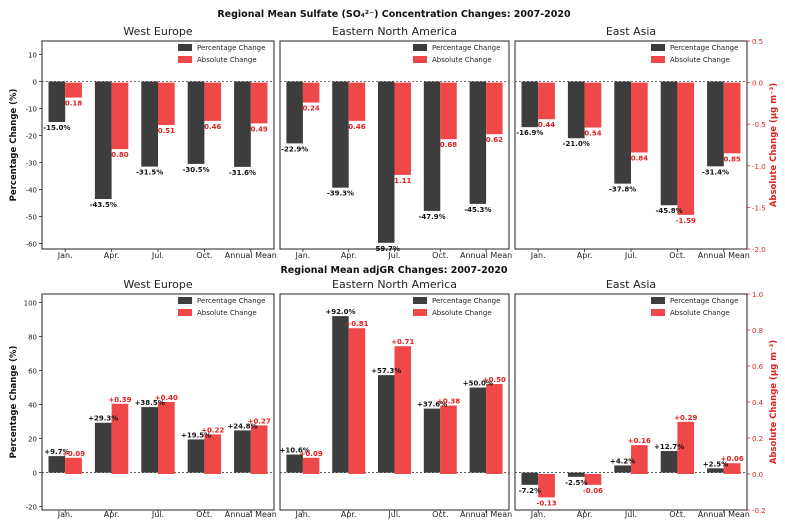  Describe the element at coordinates (35, 83) in the screenshot. I see `y-tick-label: 0` at that location.